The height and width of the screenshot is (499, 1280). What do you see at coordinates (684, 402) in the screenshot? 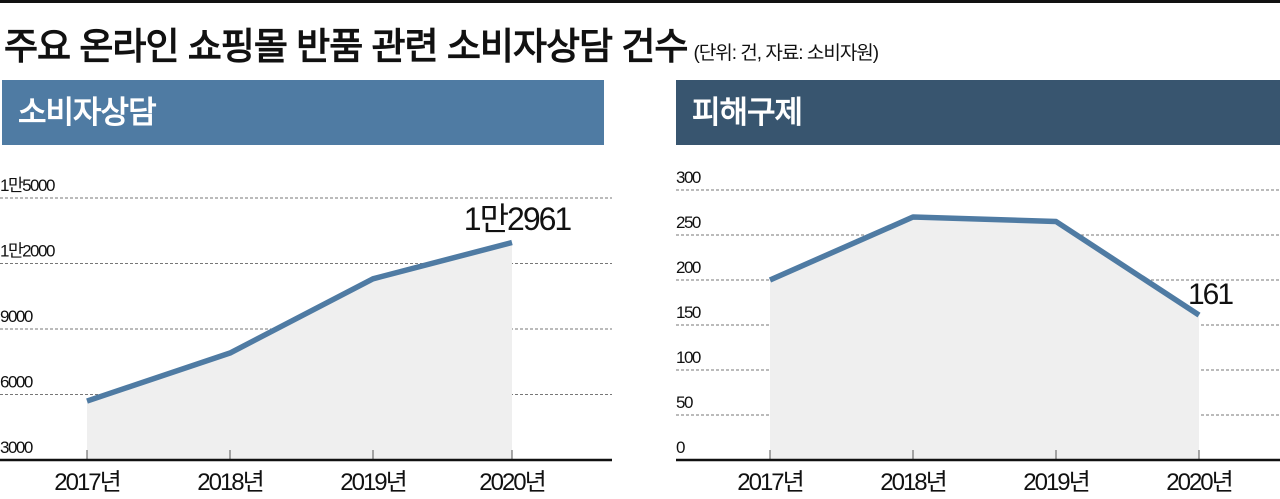
I see `y-tick-label: 50` at bounding box center [684, 402].